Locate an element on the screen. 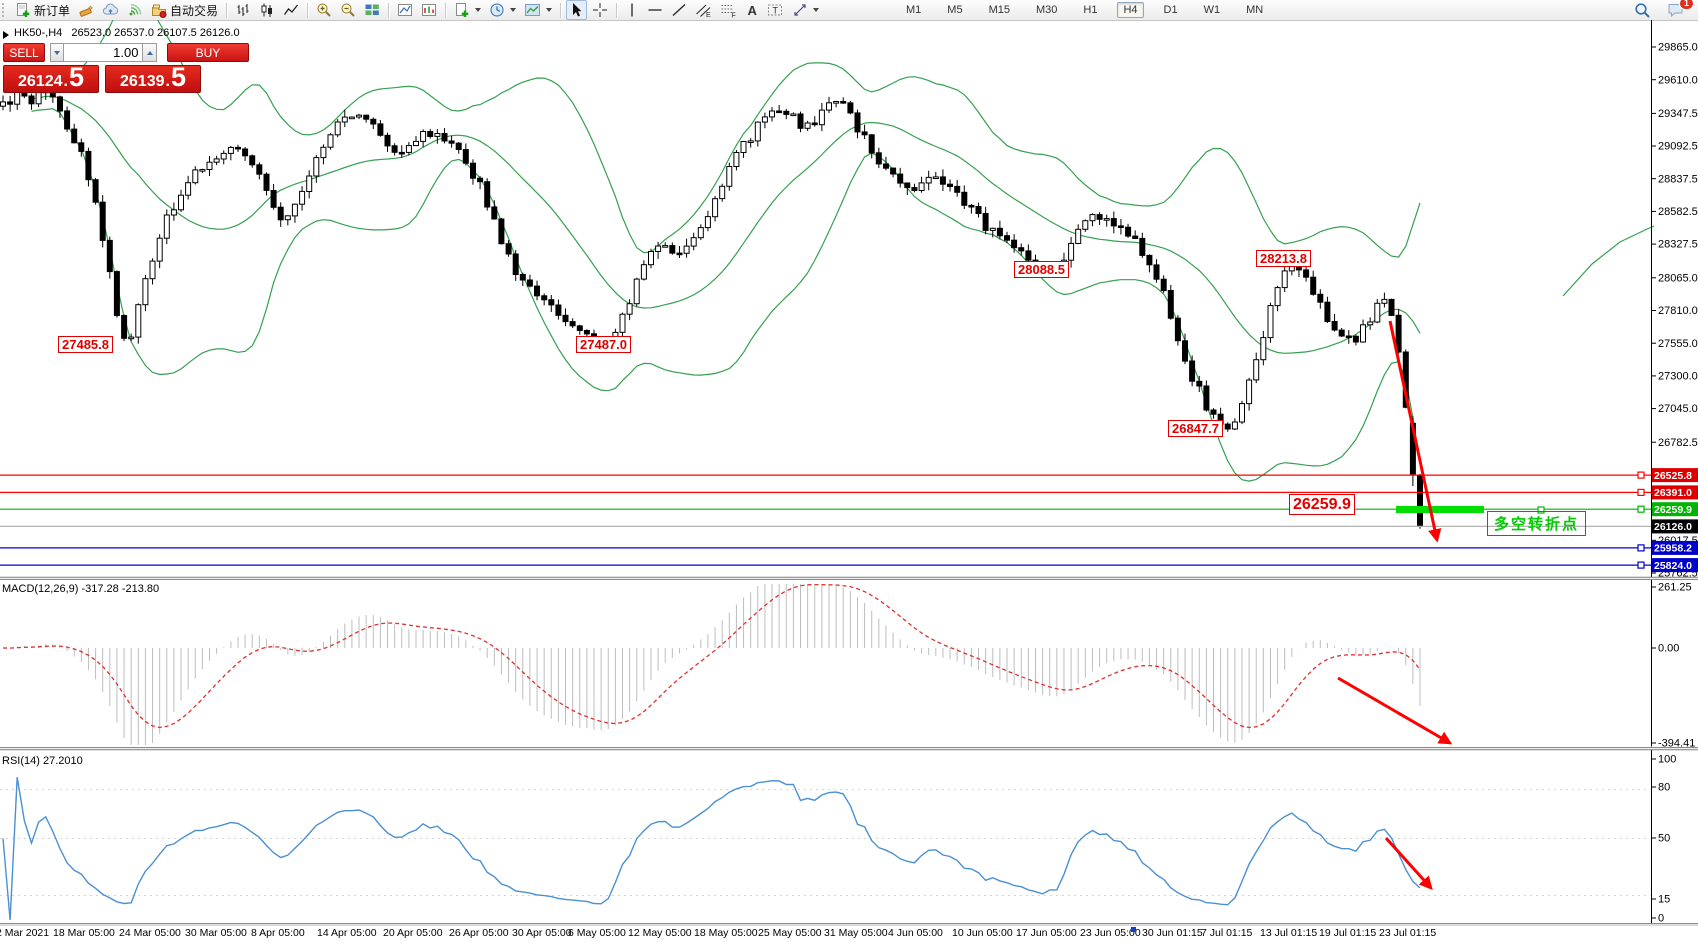  time-axis-label: 19 Jul 01:15 is located at coordinates (1348, 933).